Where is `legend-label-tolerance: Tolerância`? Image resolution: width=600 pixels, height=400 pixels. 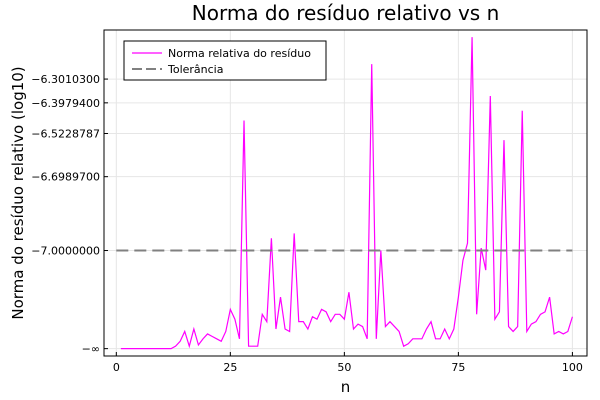 legend-label-tolerance: Tolerância is located at coordinates (195, 69).